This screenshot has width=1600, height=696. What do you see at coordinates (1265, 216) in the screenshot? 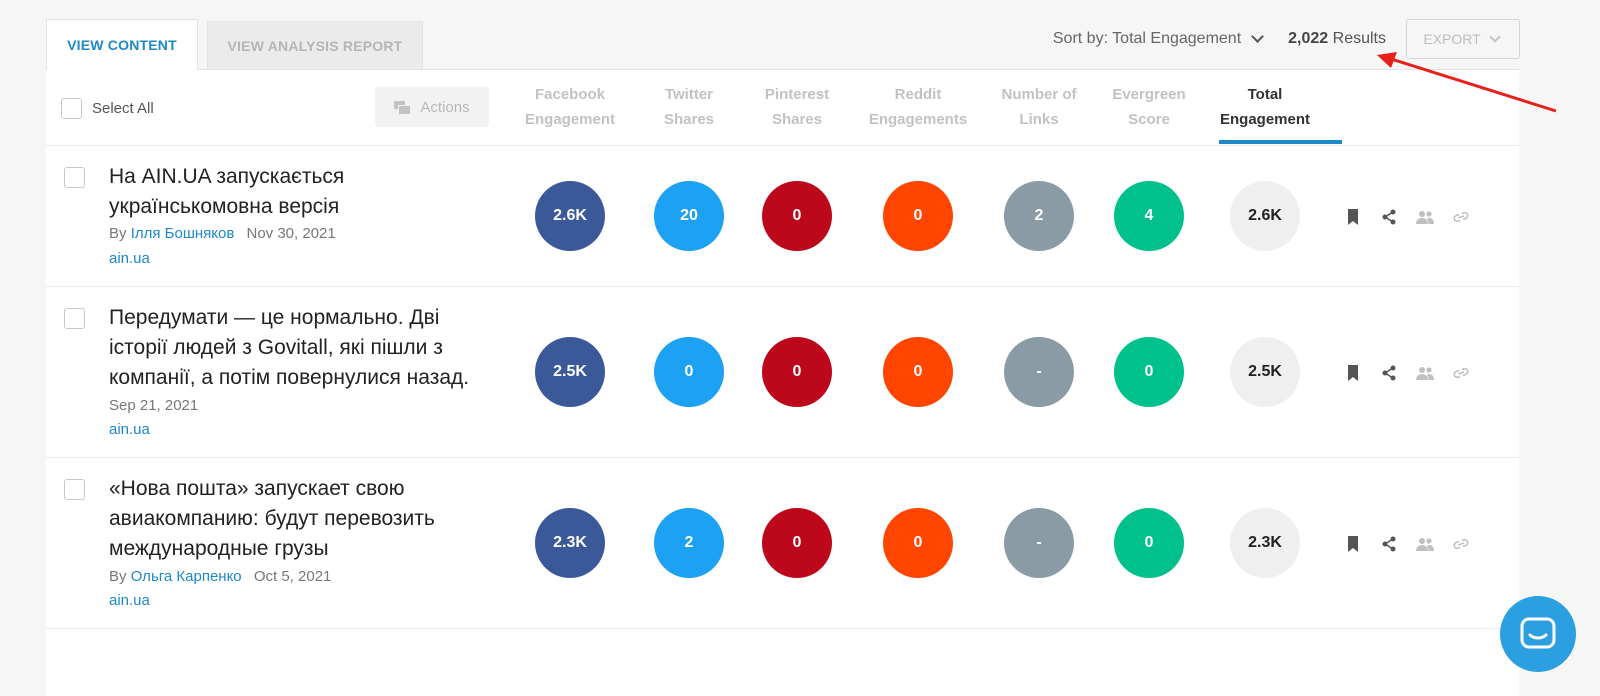
I see `total-engagement-value: 2.6K` at bounding box center [1265, 216].